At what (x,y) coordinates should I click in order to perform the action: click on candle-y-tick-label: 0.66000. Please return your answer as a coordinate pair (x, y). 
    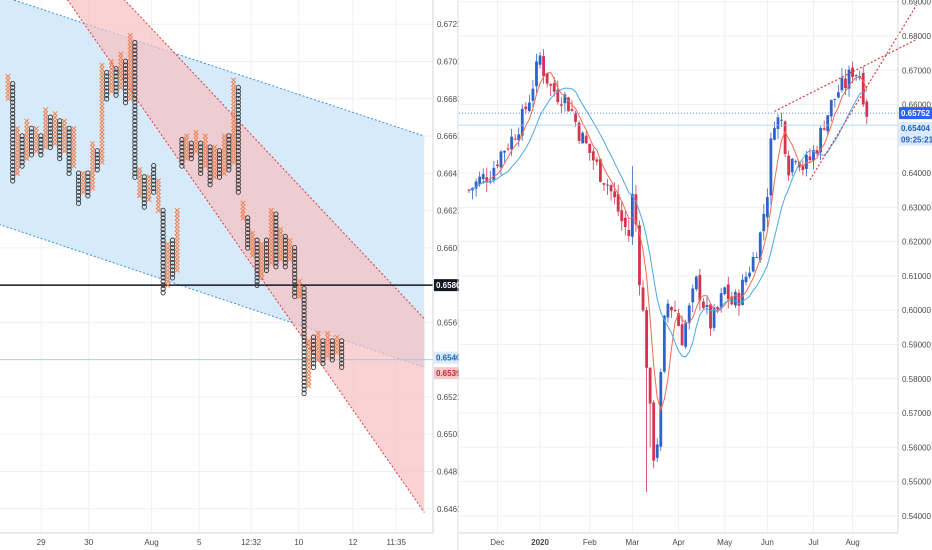
    Looking at the image, I should click on (916, 105).